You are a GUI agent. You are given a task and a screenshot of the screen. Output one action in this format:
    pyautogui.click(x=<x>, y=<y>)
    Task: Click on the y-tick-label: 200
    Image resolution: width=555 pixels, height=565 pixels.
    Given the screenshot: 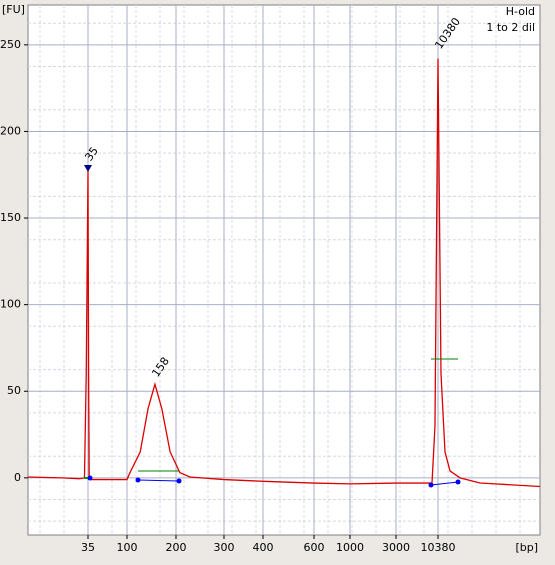 What is the action you would take?
    pyautogui.click(x=10, y=130)
    